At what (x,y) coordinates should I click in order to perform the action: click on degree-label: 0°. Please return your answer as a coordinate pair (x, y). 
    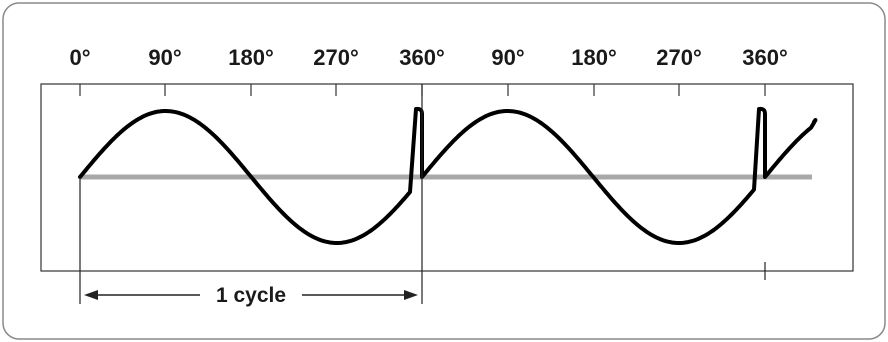
    Looking at the image, I should click on (79, 57).